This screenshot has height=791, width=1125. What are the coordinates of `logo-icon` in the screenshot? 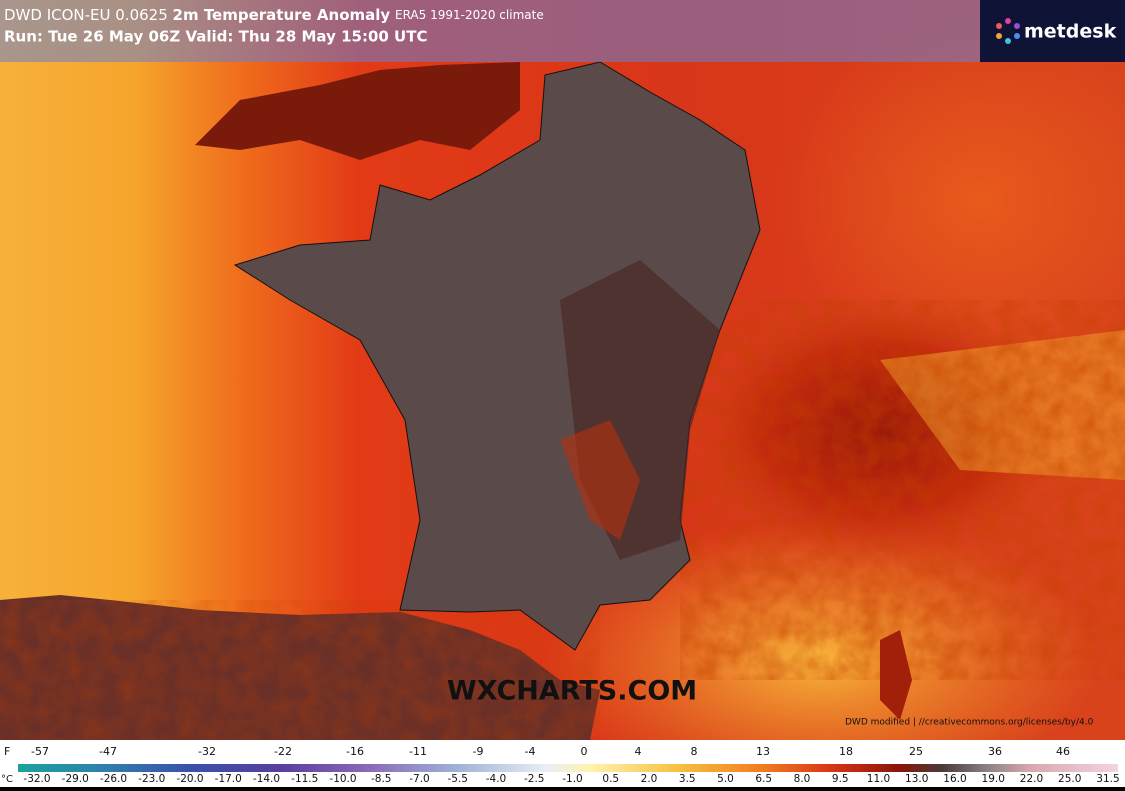 It's located at (1008, 31).